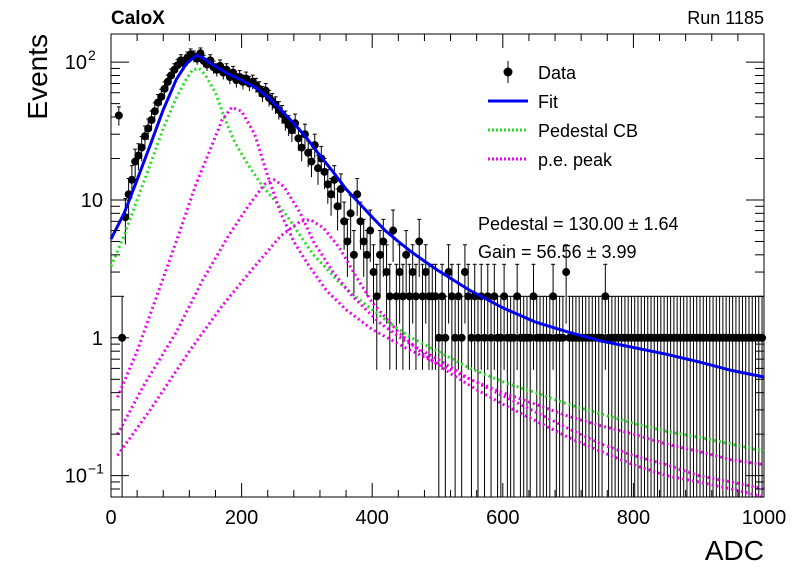 This screenshot has height=572, width=796. Describe the element at coordinates (97, 339) in the screenshot. I see `y-tick-label: 1` at that location.